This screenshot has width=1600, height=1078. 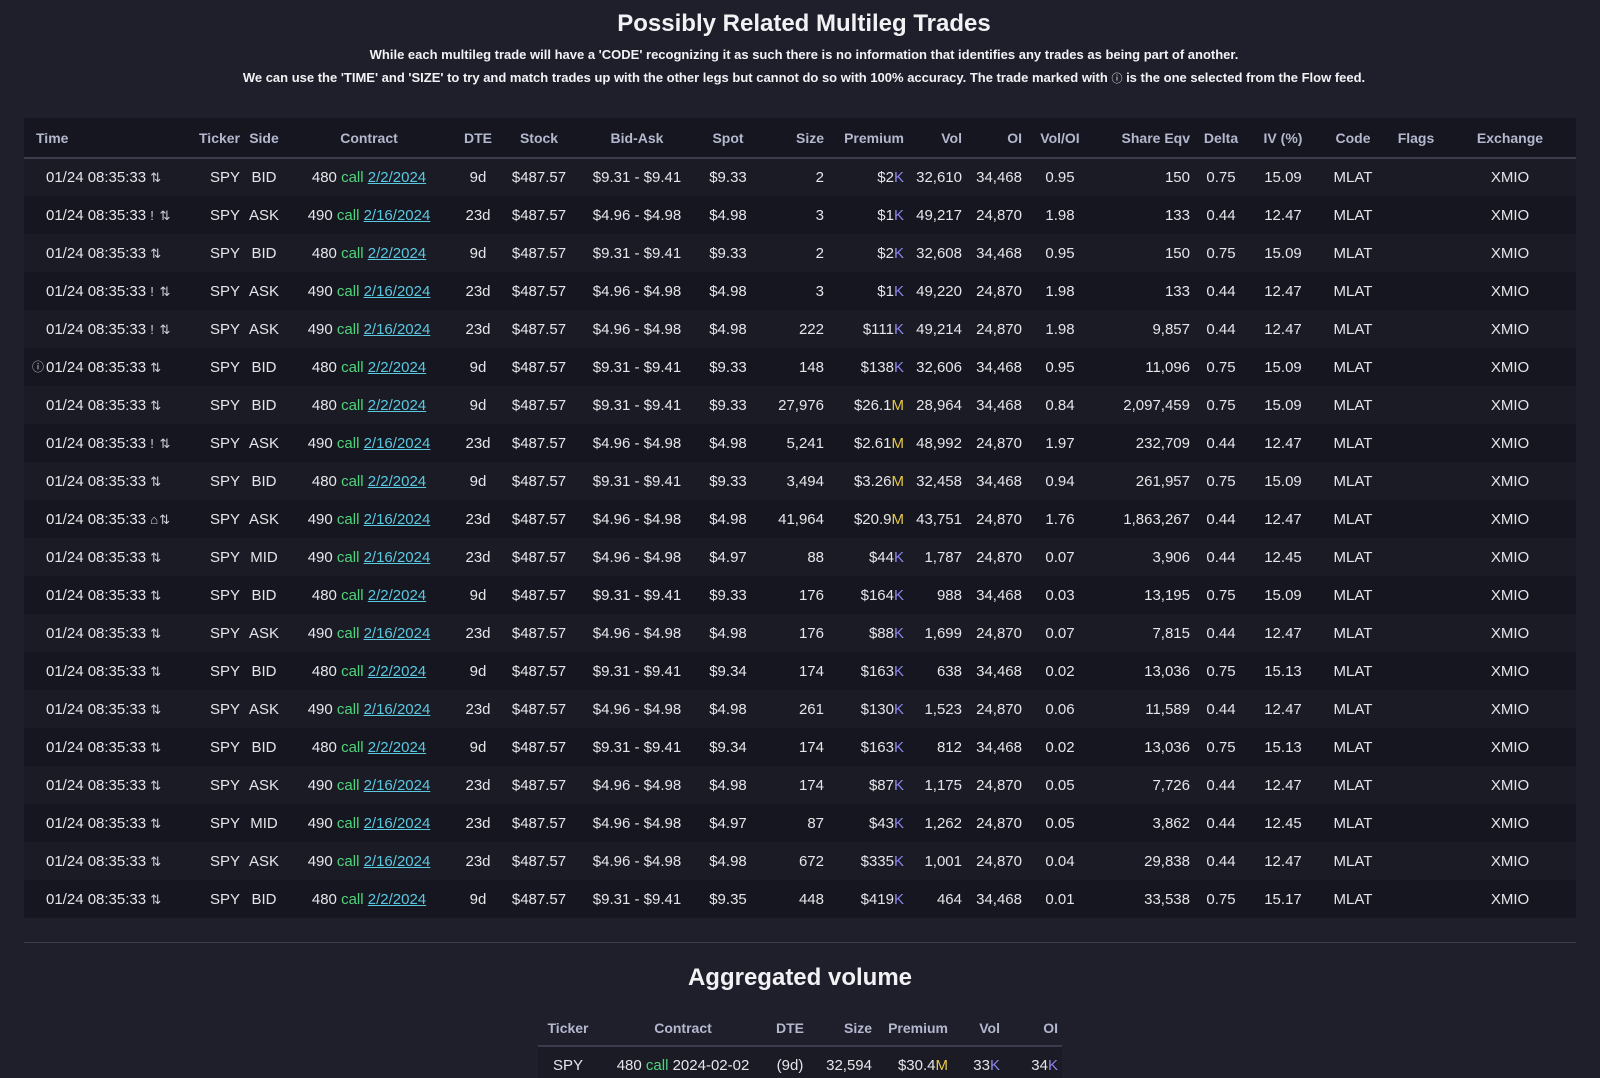 What do you see at coordinates (264, 138) in the screenshot?
I see `col-side: Side` at bounding box center [264, 138].